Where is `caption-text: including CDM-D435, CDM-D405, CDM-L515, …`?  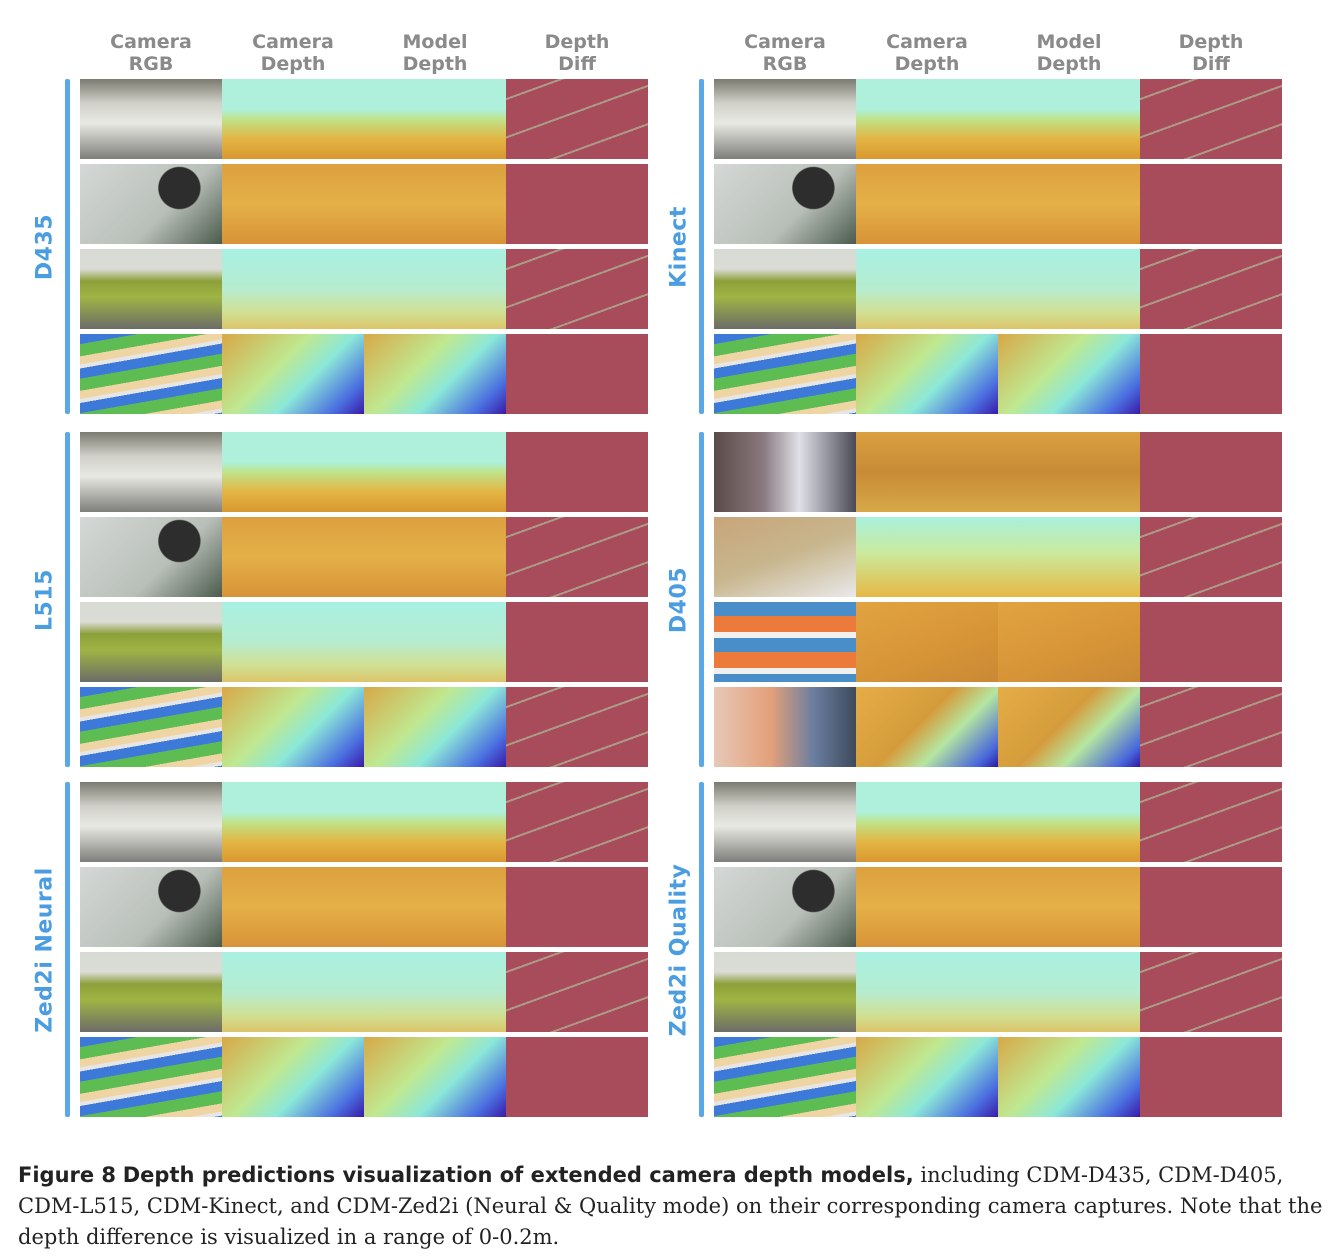 caption-text: including CDM-D435, CDM-D405, CDM-L515, … is located at coordinates (670, 1206).